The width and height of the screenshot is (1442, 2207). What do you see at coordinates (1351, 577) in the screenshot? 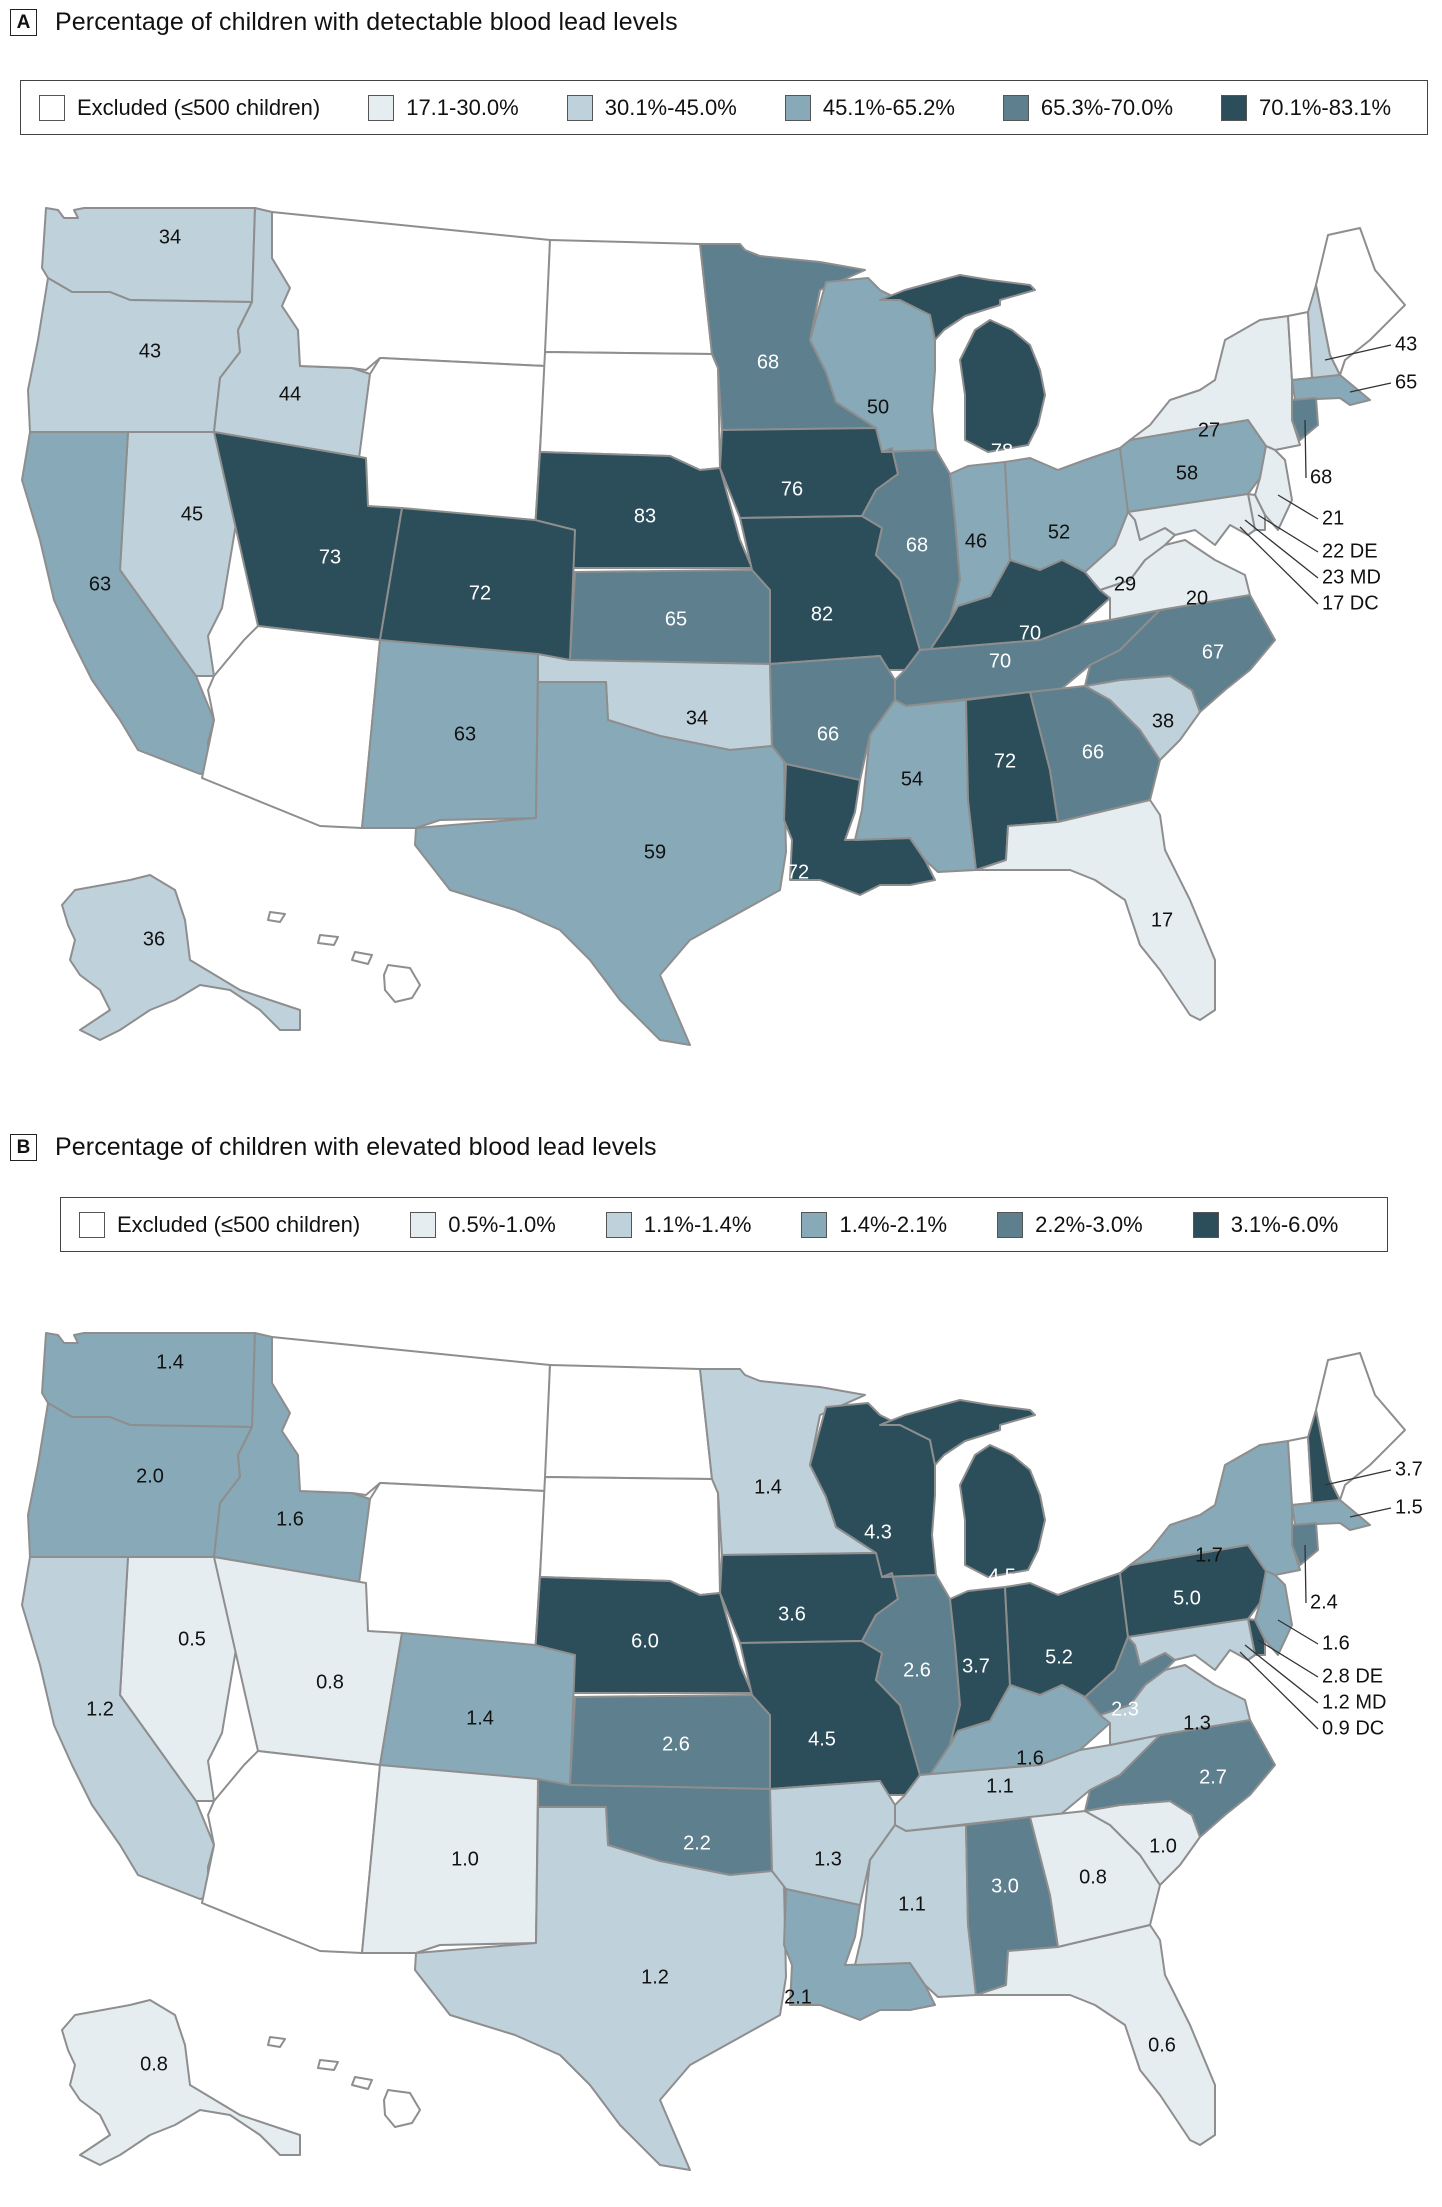
I see `callout-md: 23 MD` at bounding box center [1351, 577].